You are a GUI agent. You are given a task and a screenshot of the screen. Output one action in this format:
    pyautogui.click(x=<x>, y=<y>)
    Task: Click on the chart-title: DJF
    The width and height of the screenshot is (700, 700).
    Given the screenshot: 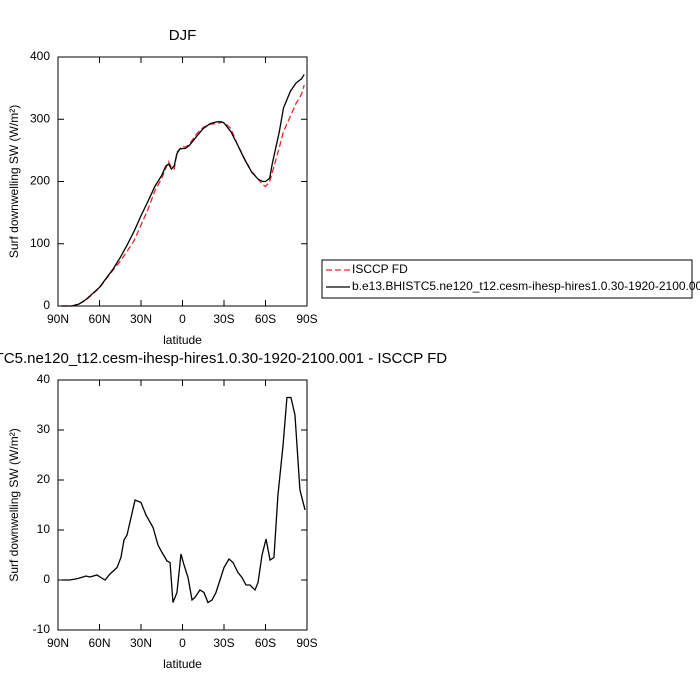 What is the action you would take?
    pyautogui.click(x=183, y=35)
    